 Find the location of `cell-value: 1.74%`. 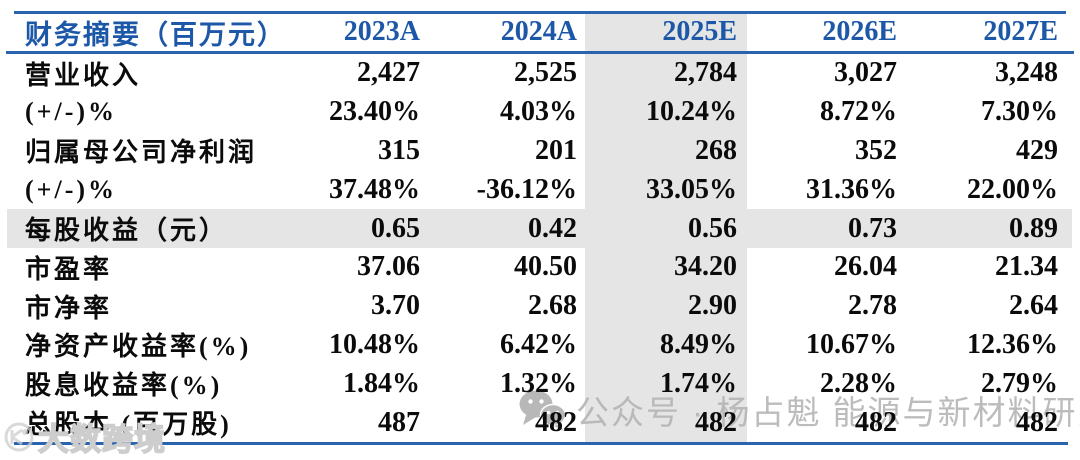

cell-value: 1.74% is located at coordinates (698, 383).